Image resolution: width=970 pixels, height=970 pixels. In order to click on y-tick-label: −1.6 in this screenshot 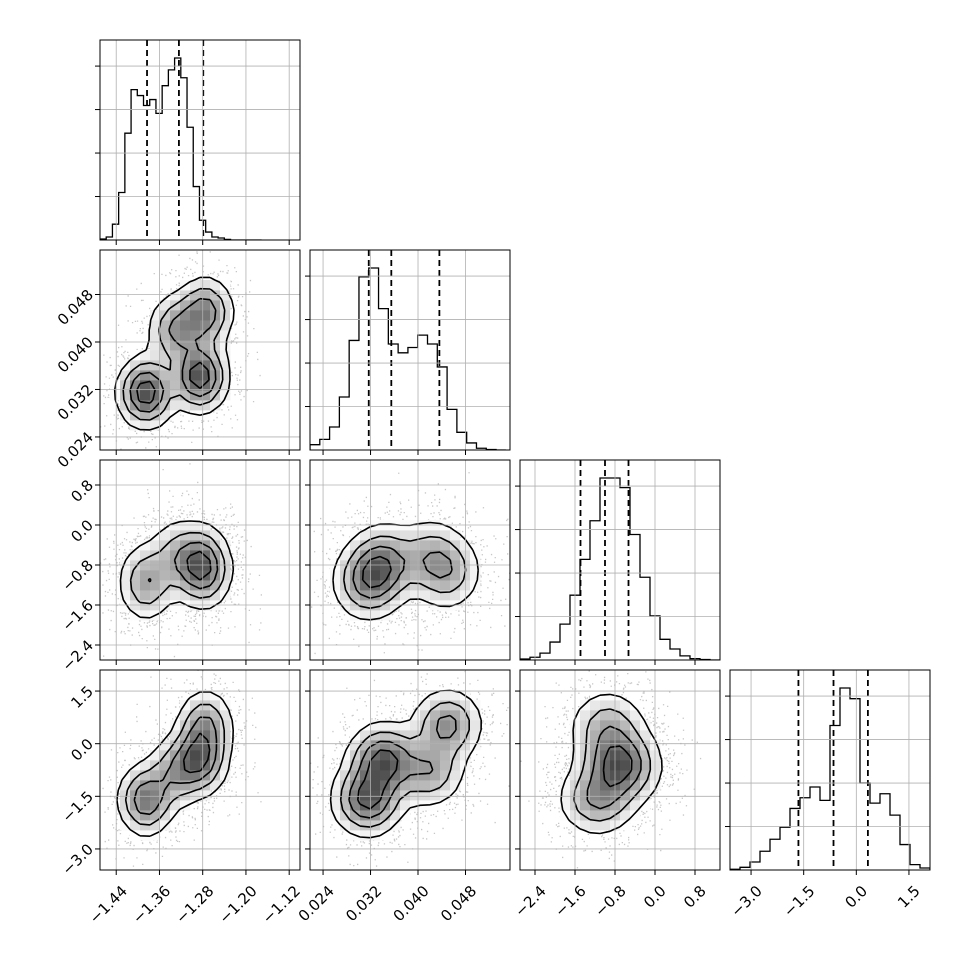, I will do `click(78, 615)`.